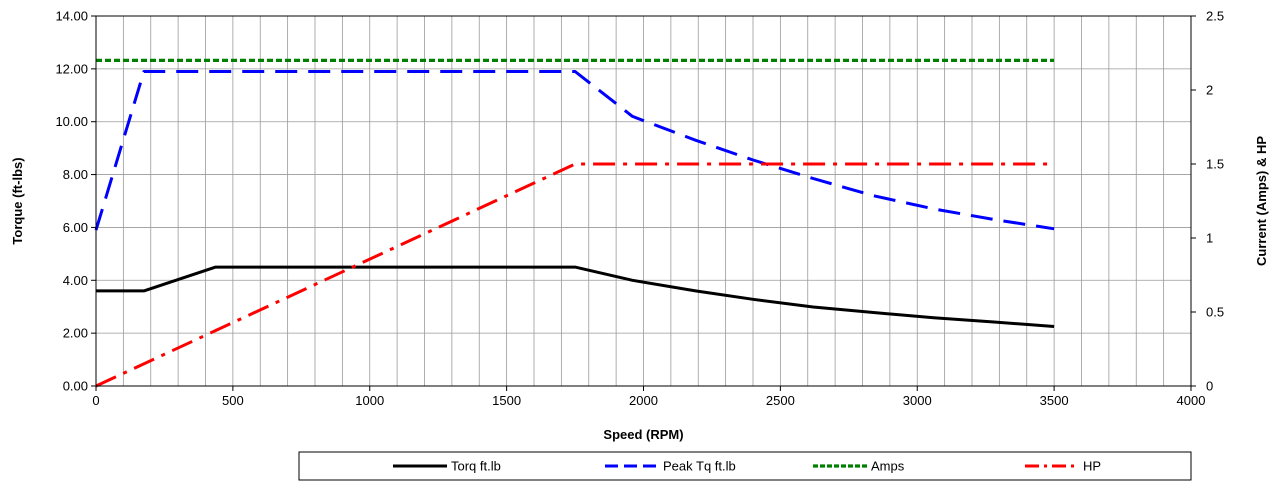 The width and height of the screenshot is (1274, 486). What do you see at coordinates (780, 400) in the screenshot?
I see `x-tick-label: 2500` at bounding box center [780, 400].